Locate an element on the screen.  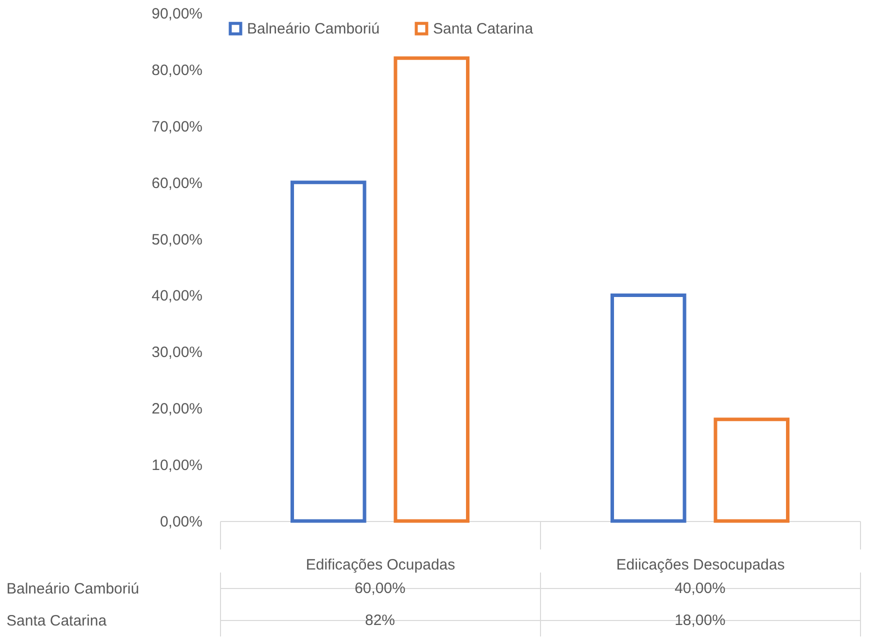
text: Balneário Camboriú is located at coordinates (73, 589).